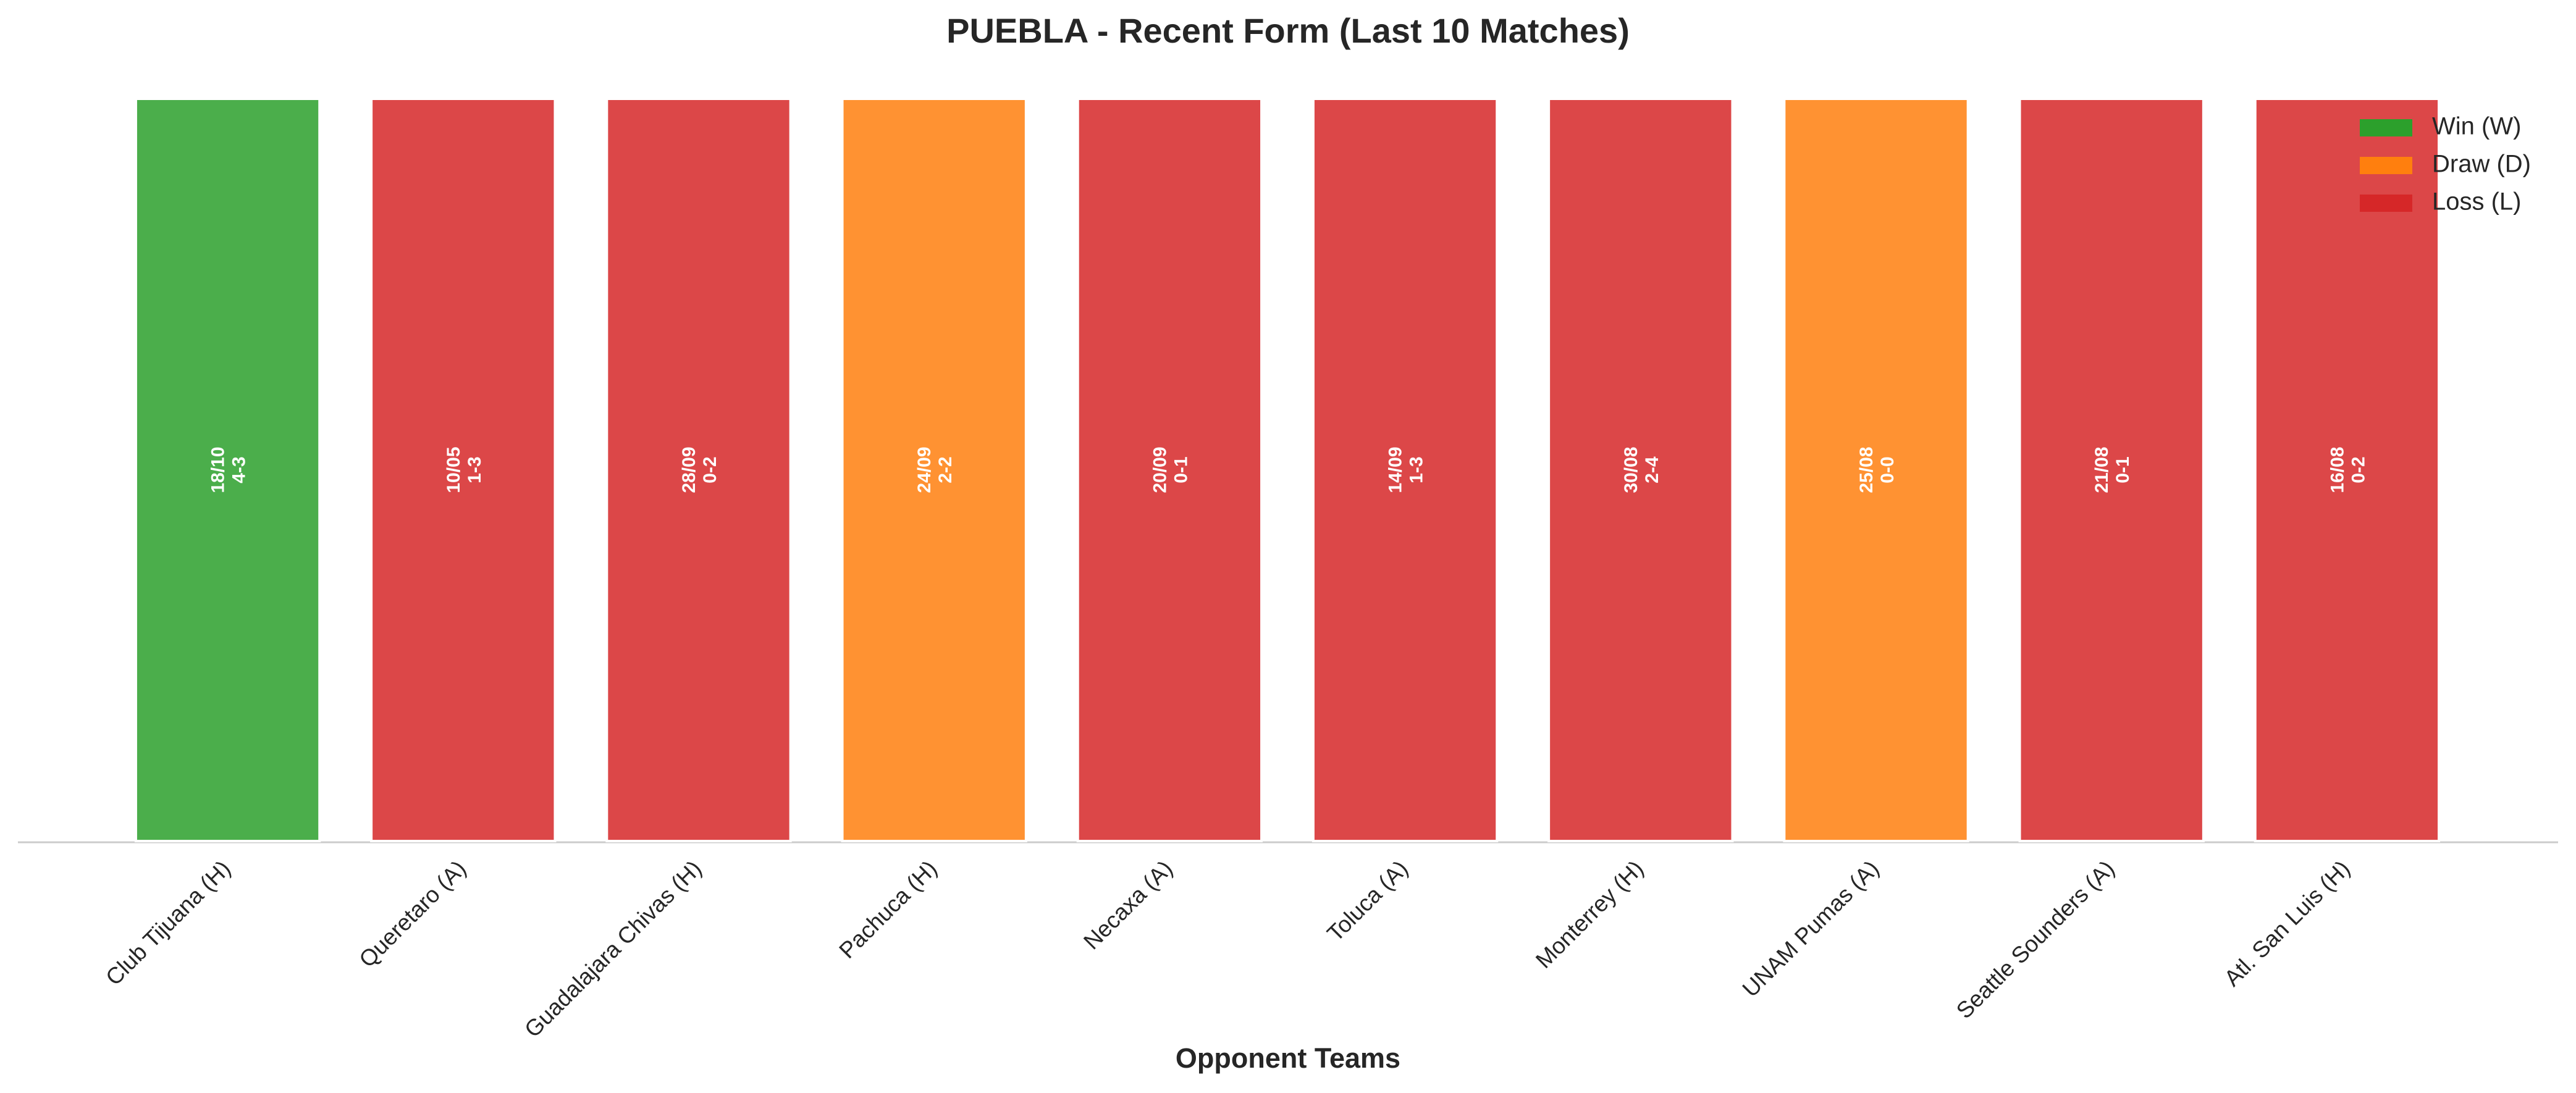 The height and width of the screenshot is (1093, 2576). What do you see at coordinates (2477, 202) in the screenshot?
I see `legend-label: Loss (L)` at bounding box center [2477, 202].